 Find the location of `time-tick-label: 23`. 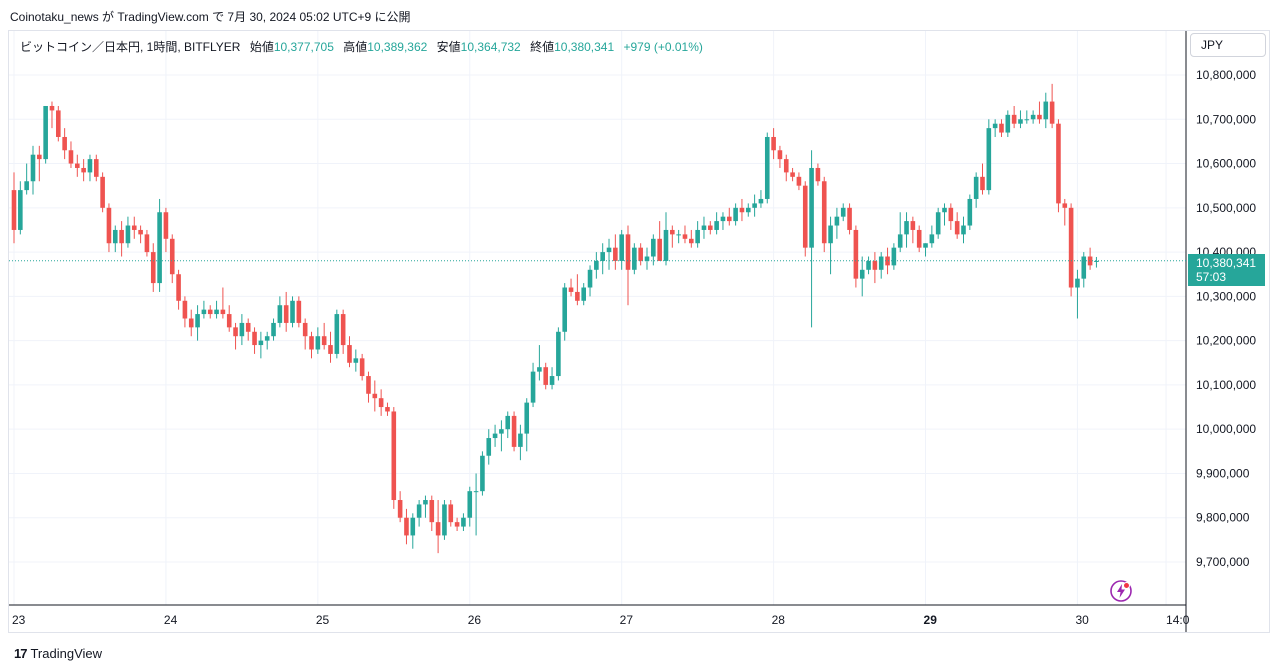

time-tick-label: 23 is located at coordinates (19, 620).